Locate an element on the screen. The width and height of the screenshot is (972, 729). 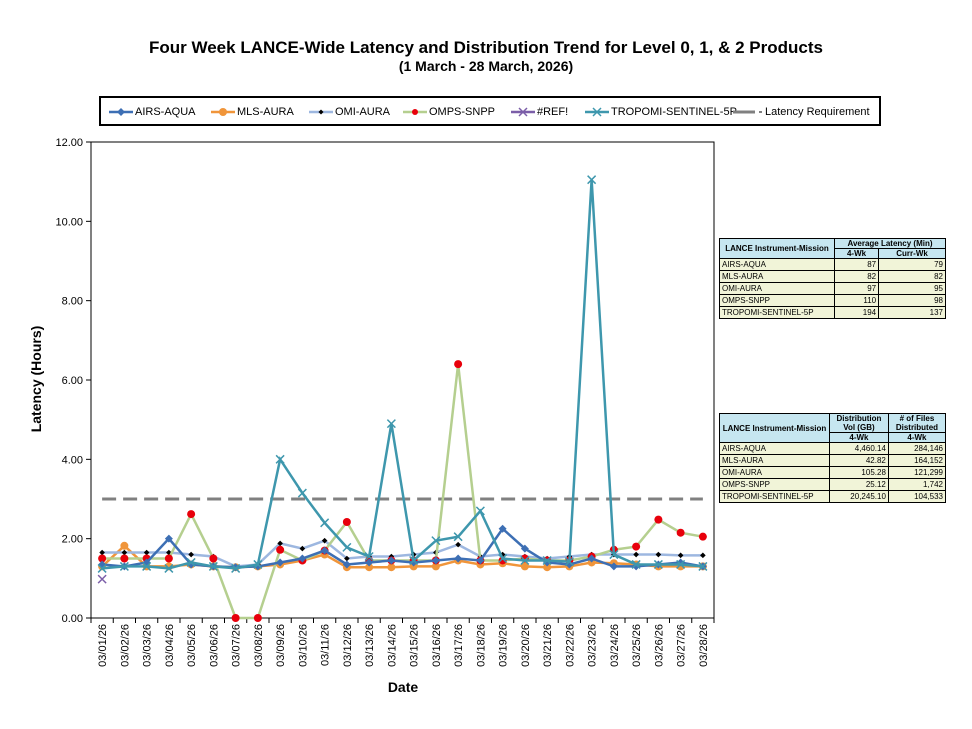
latency-table-row: AIRS-AQUA 87 79 is located at coordinates (832, 264).